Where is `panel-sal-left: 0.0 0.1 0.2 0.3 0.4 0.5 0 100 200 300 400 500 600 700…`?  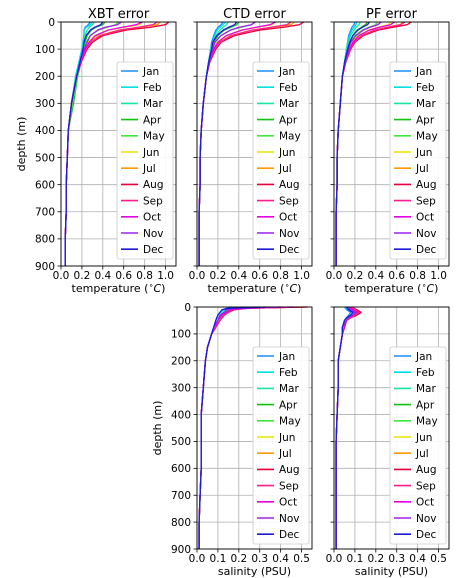
panel-sal-left: 0.0 0.1 0.2 0.3 0.4 0.5 0 100 200 300 400 500 600 700… is located at coordinates (242, 433).